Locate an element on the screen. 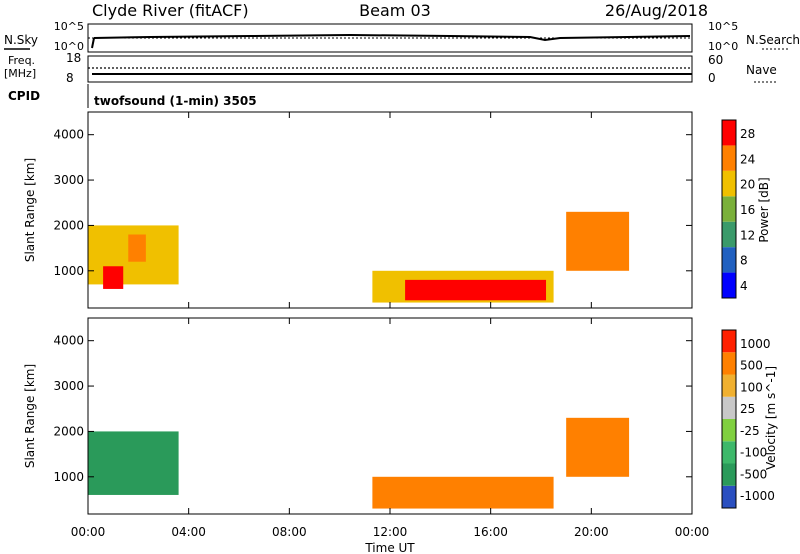  nsearch-tick-high: 10^5 is located at coordinates (723, 26).